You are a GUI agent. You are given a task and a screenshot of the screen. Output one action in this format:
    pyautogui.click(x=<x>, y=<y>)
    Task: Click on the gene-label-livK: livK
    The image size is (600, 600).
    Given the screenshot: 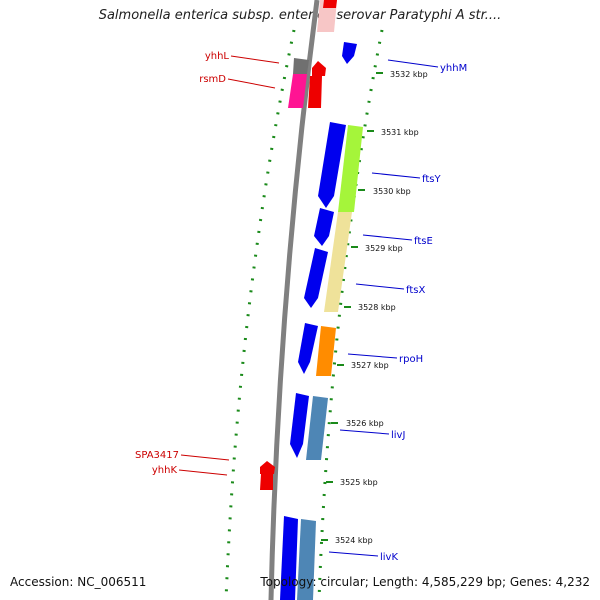 What is the action you would take?
    pyautogui.click(x=389, y=557)
    